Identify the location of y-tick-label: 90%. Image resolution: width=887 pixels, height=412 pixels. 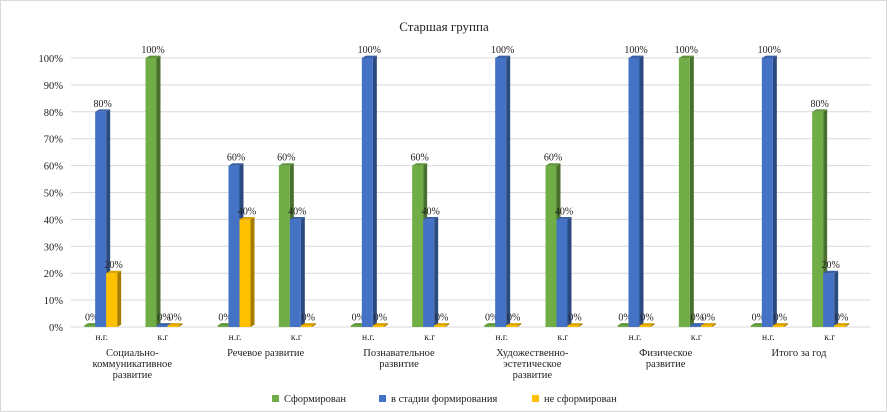
(54, 86).